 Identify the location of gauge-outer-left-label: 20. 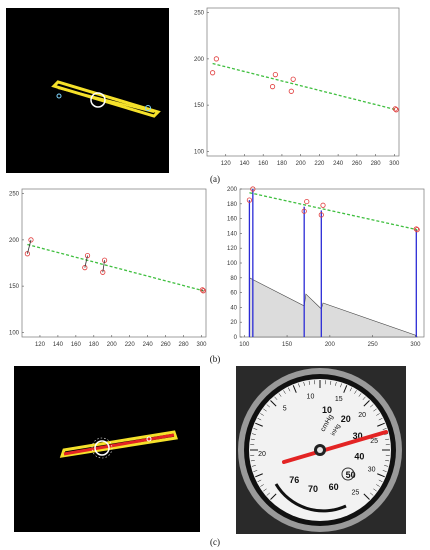
(262, 454).